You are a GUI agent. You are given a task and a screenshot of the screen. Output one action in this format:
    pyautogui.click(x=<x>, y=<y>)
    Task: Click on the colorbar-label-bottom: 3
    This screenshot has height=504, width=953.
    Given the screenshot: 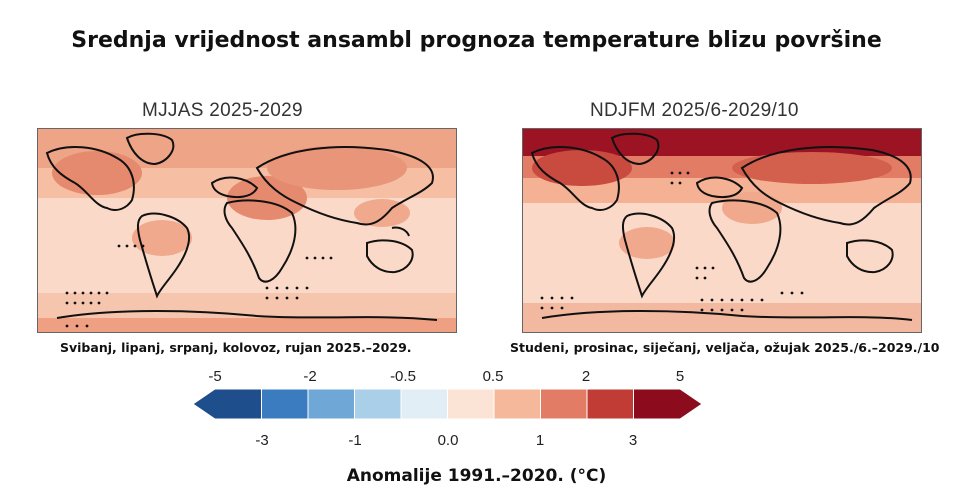 What is the action you would take?
    pyautogui.click(x=633, y=440)
    